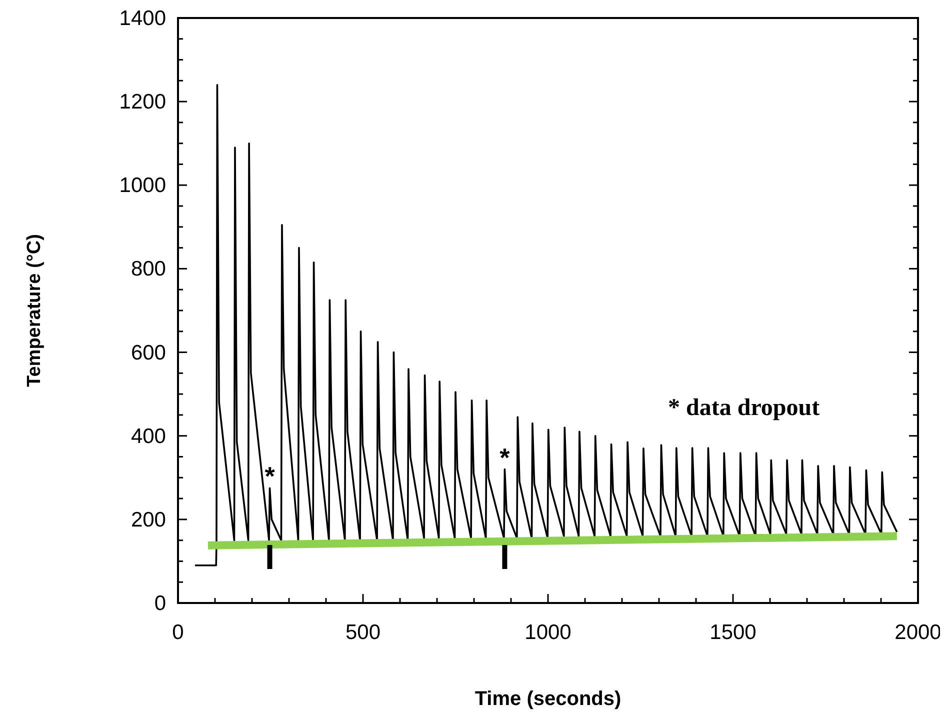 The height and width of the screenshot is (724, 949). Describe the element at coordinates (548, 632) in the screenshot. I see `x-tick-label: 1000` at that location.